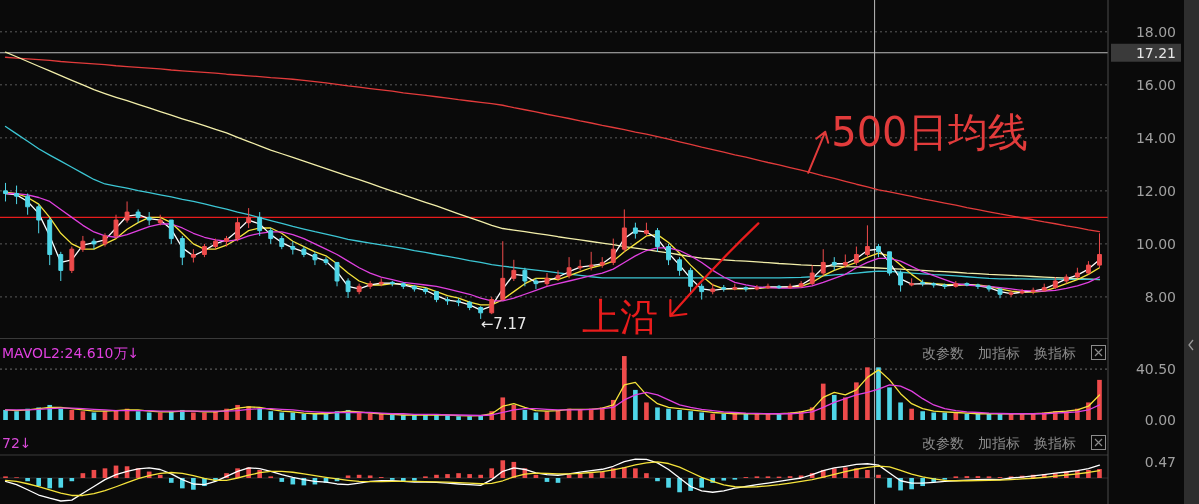  Describe the element at coordinates (1155, 84) in the screenshot. I see `y-tick-label: 16.00` at that location.